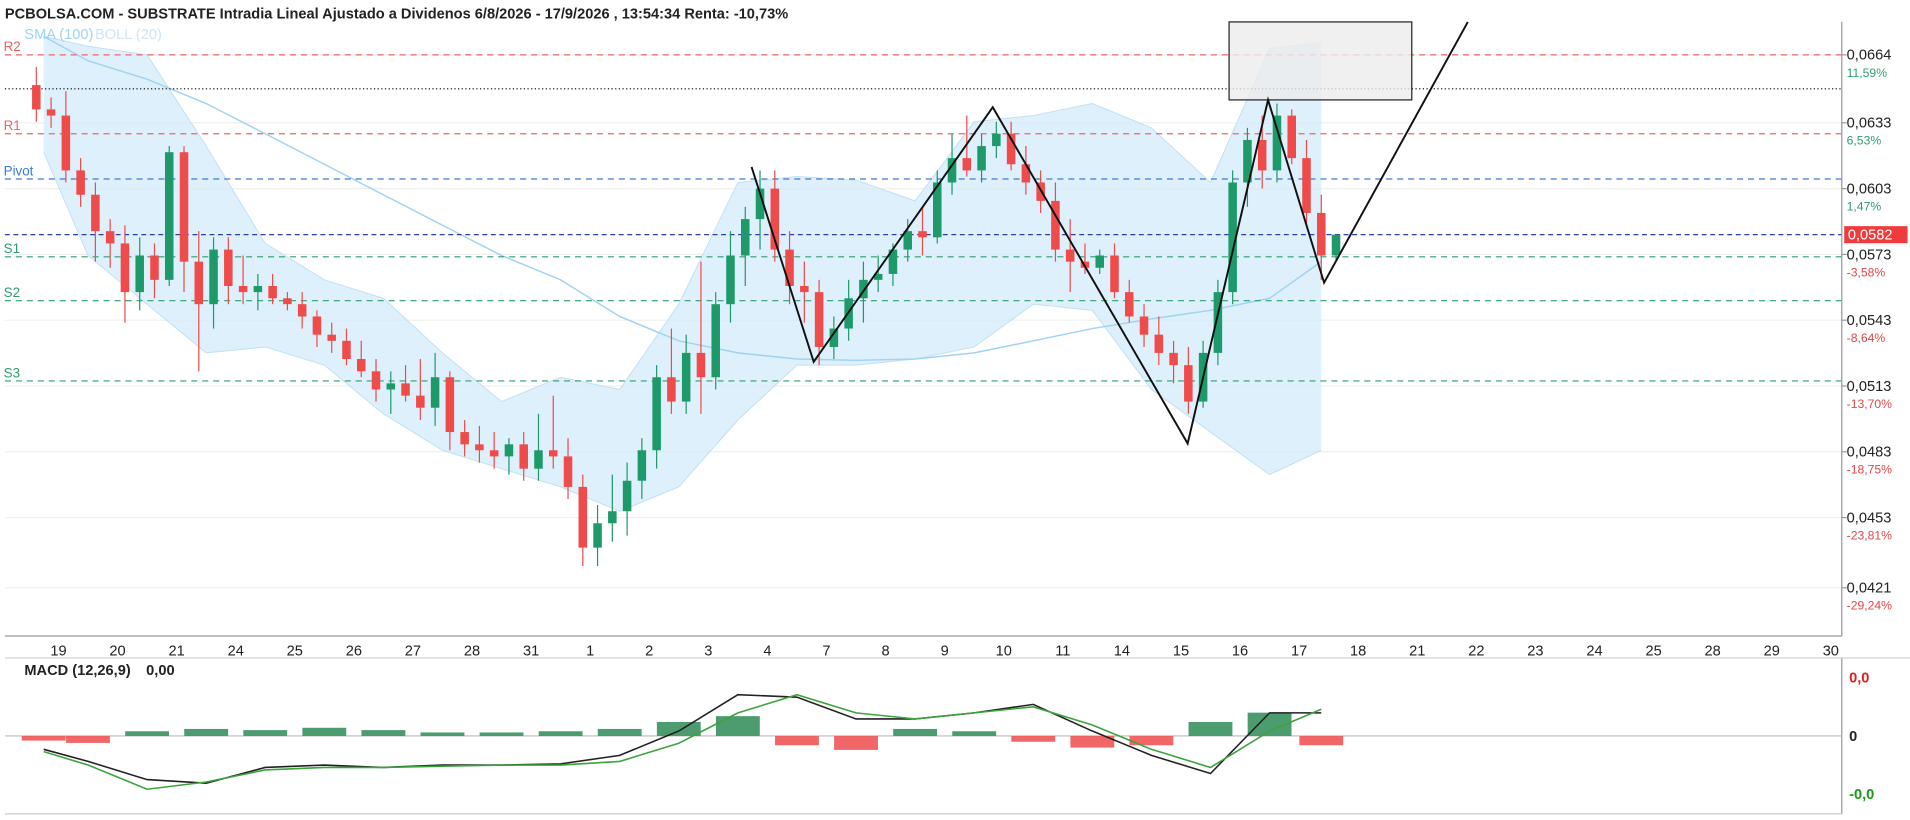 The width and height of the screenshot is (1910, 820). What do you see at coordinates (1713, 652) in the screenshot?
I see `x-tick-label: 28` at bounding box center [1713, 652].